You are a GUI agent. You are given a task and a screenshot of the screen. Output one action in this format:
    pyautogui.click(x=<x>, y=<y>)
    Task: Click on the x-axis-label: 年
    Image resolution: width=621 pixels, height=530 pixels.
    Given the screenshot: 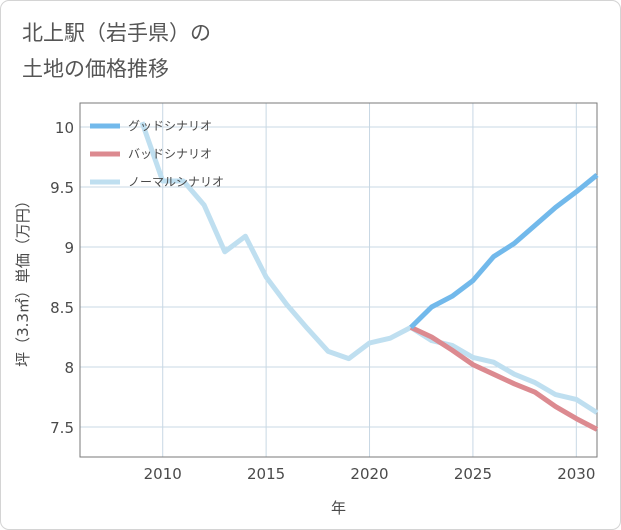 What is the action you would take?
    pyautogui.click(x=338, y=508)
    